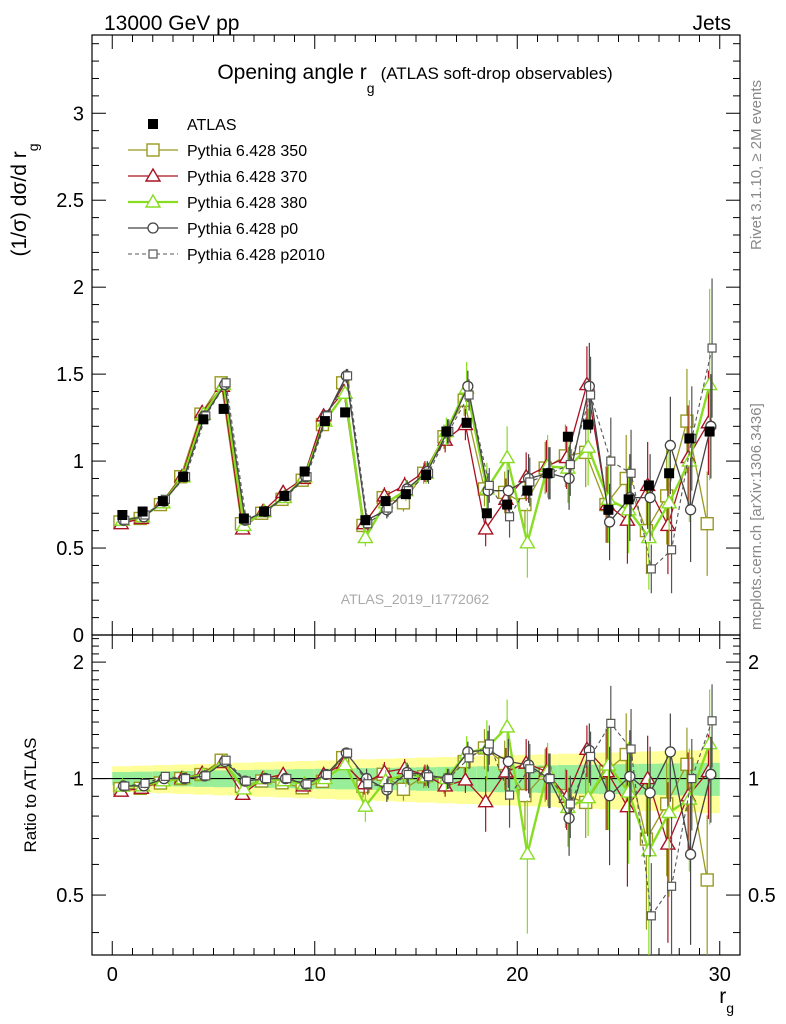 The width and height of the screenshot is (786, 1024). What do you see at coordinates (730, 1008) in the screenshot?
I see `x-axis-label-sub: g` at bounding box center [730, 1008].